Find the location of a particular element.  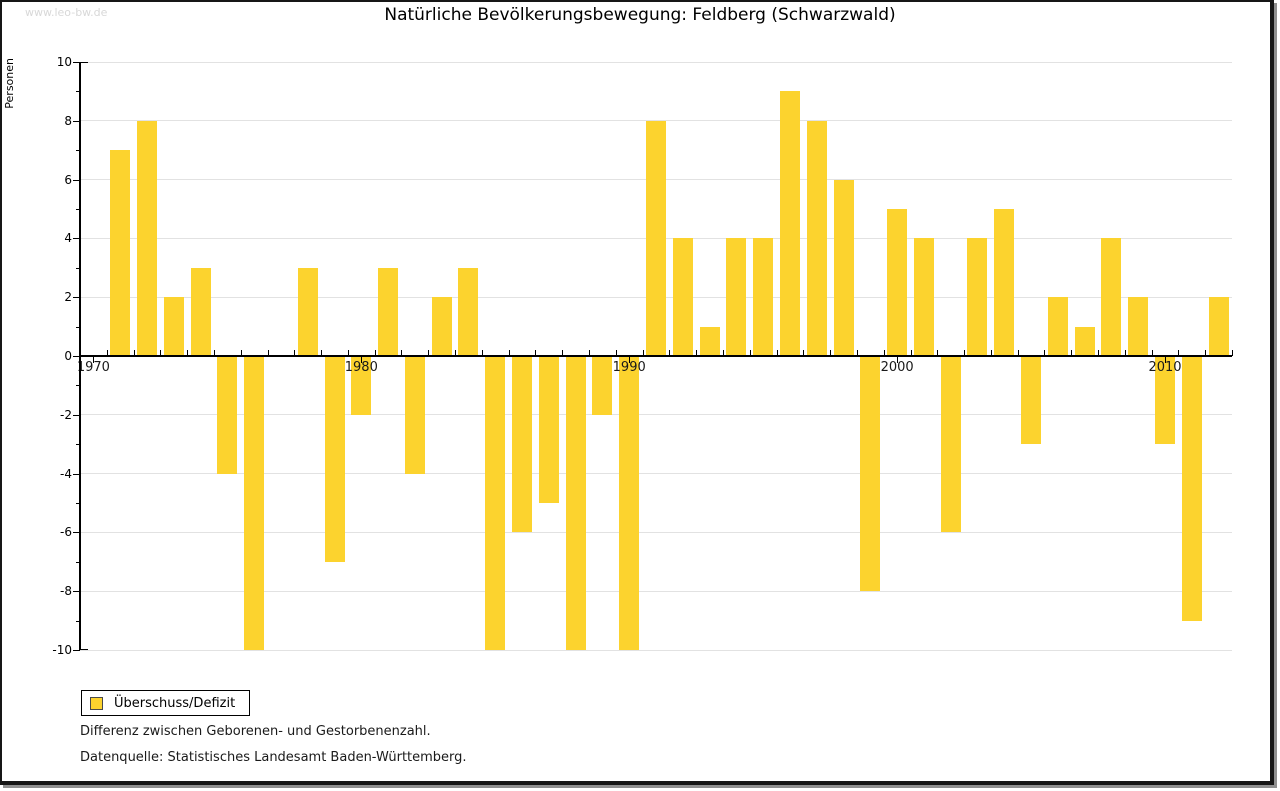

bar-1995 is located at coordinates (763, 297).